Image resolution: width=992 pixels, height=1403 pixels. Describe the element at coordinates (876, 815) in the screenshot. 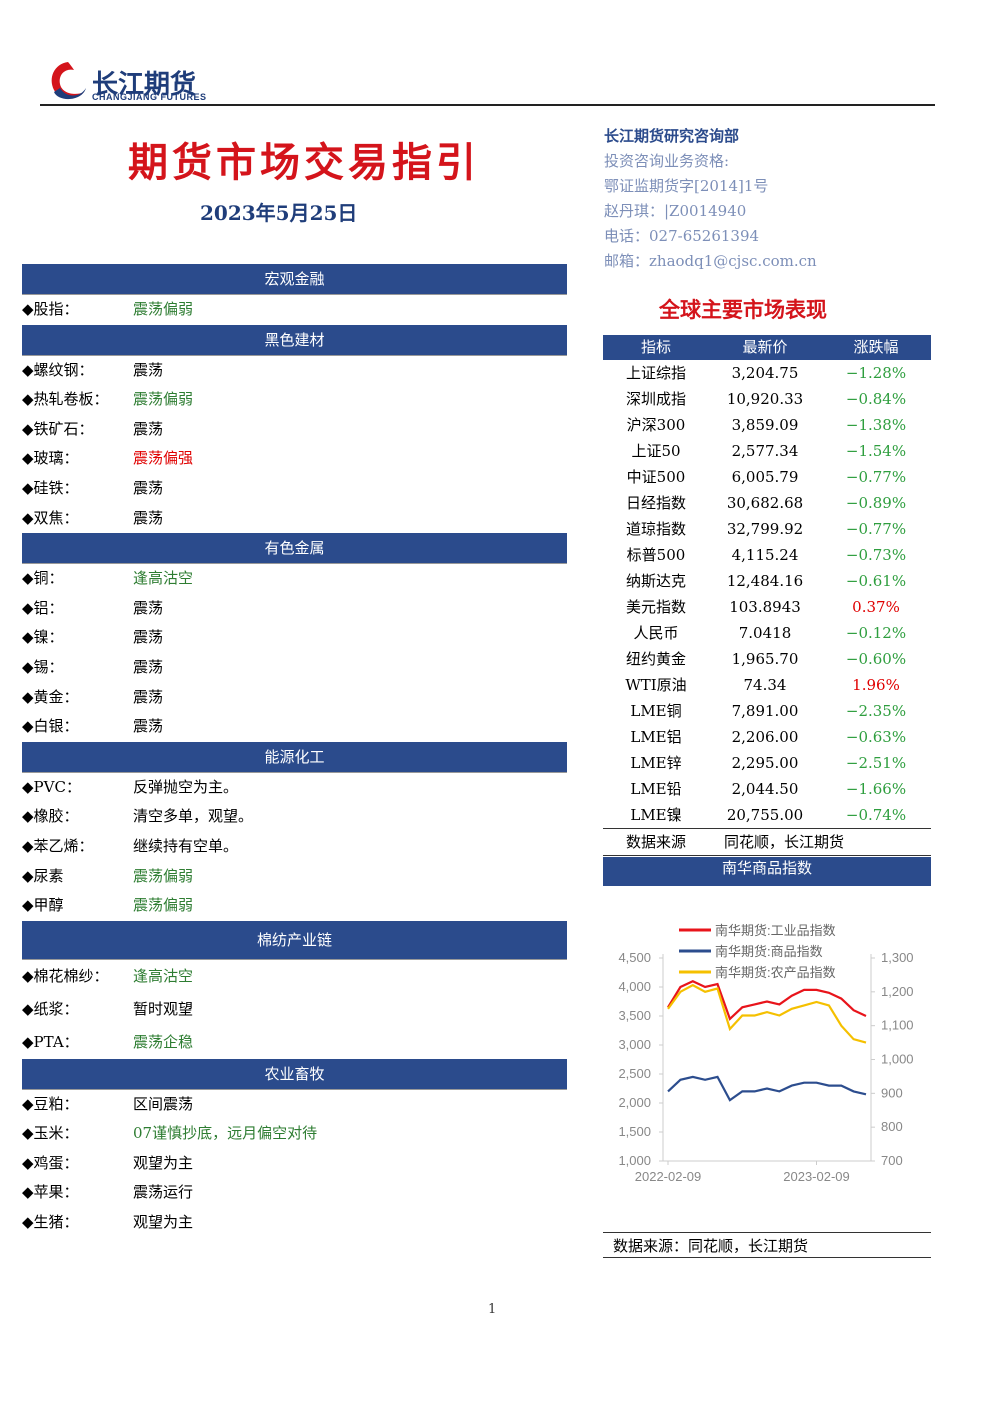

I see `table-cell: −0.74%` at that location.